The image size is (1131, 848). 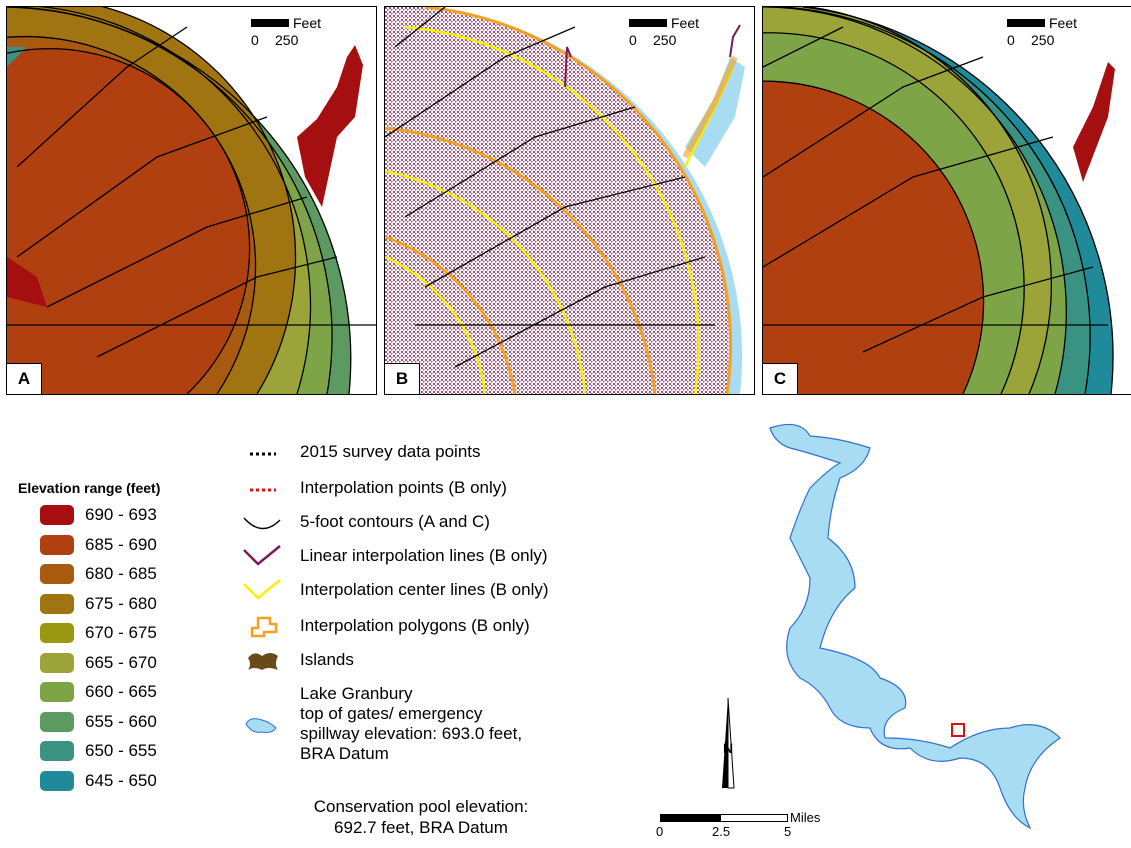 I want to click on lake-line: top of gates/ emergency, so click(x=391, y=713).